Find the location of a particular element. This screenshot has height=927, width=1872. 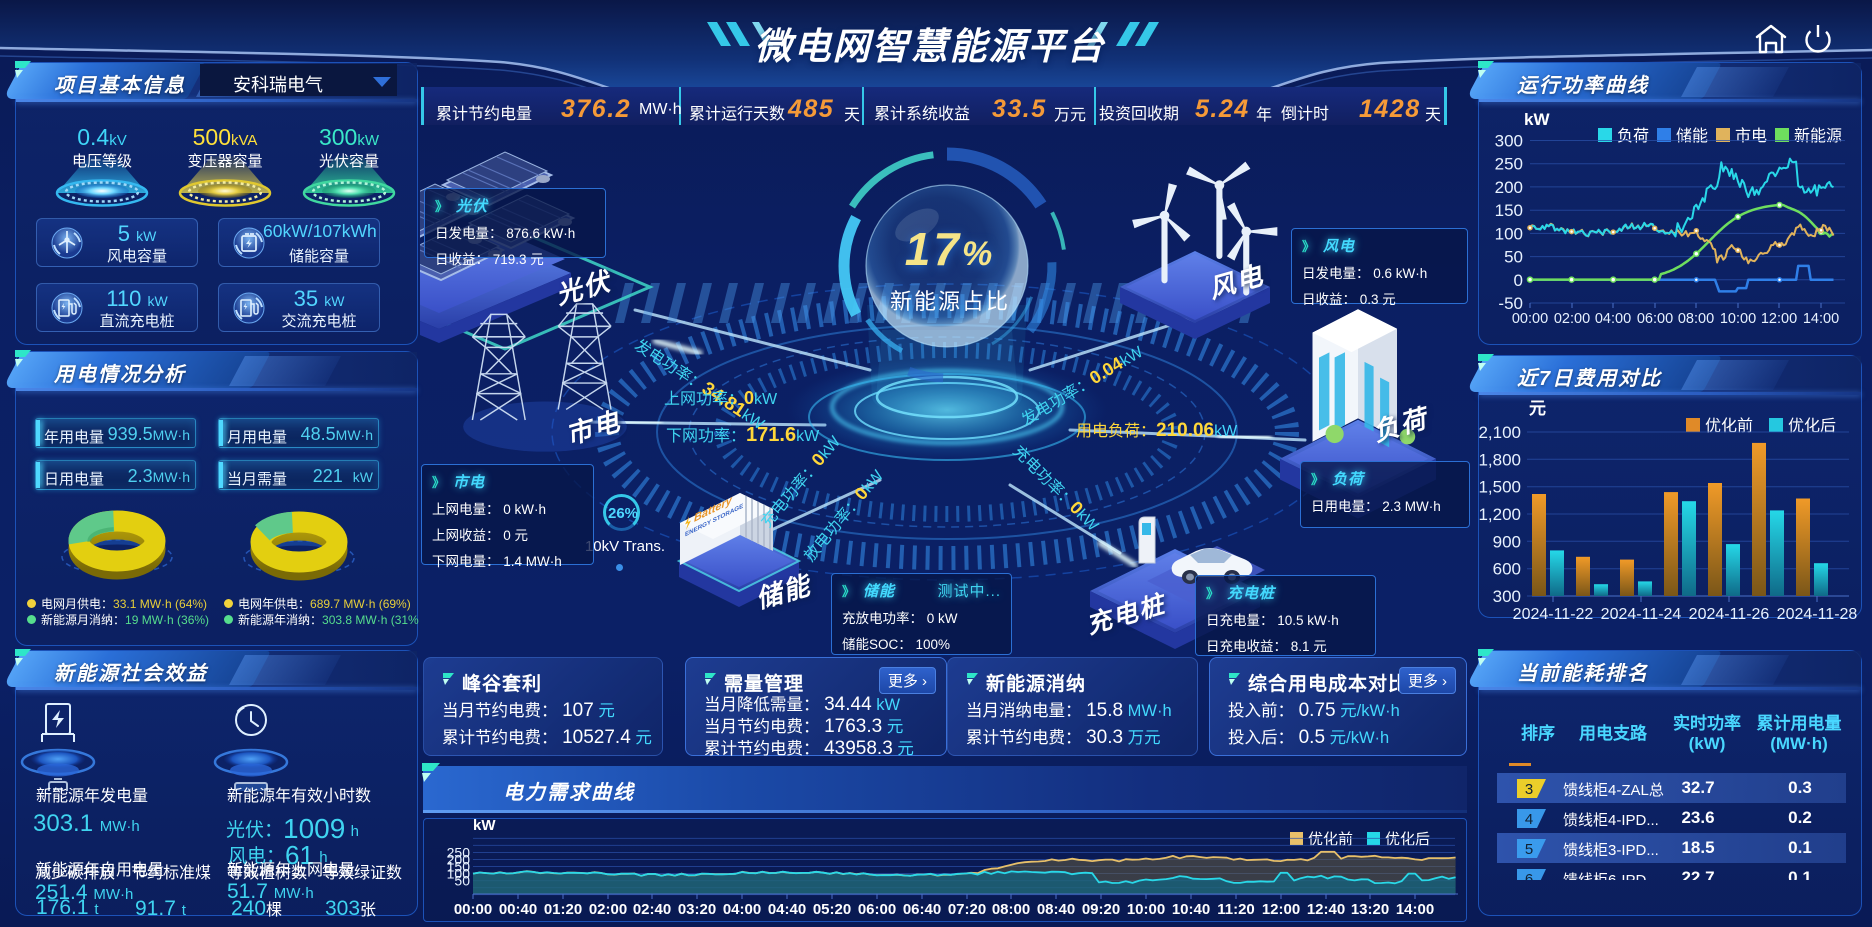

svg-text: 600 is located at coordinates (1507, 569).